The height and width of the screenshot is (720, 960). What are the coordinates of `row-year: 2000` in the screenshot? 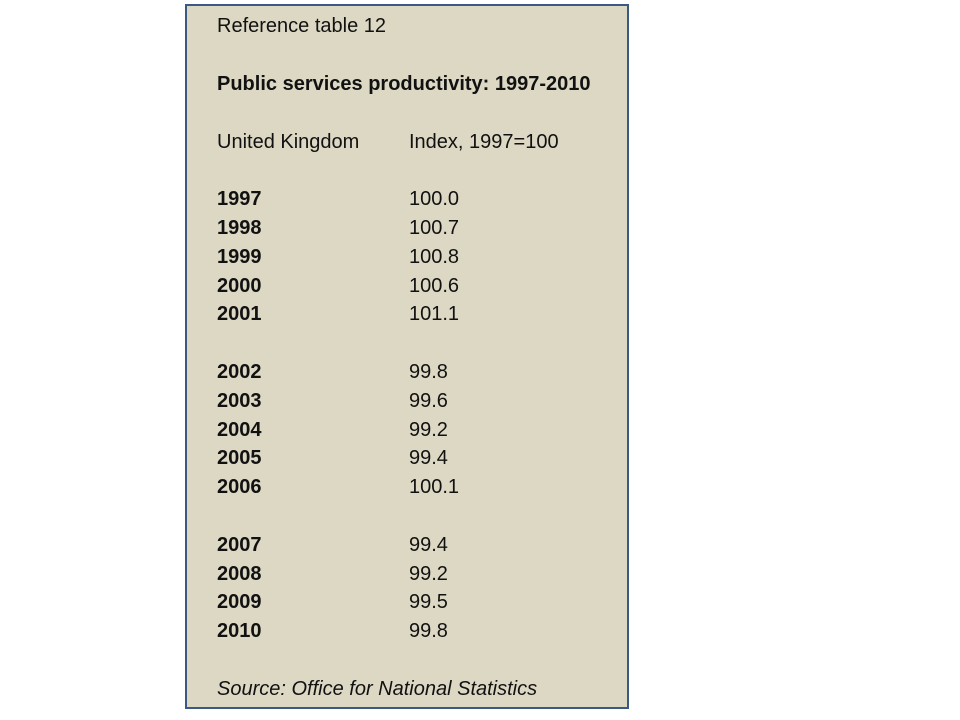 It's located at (239, 286).